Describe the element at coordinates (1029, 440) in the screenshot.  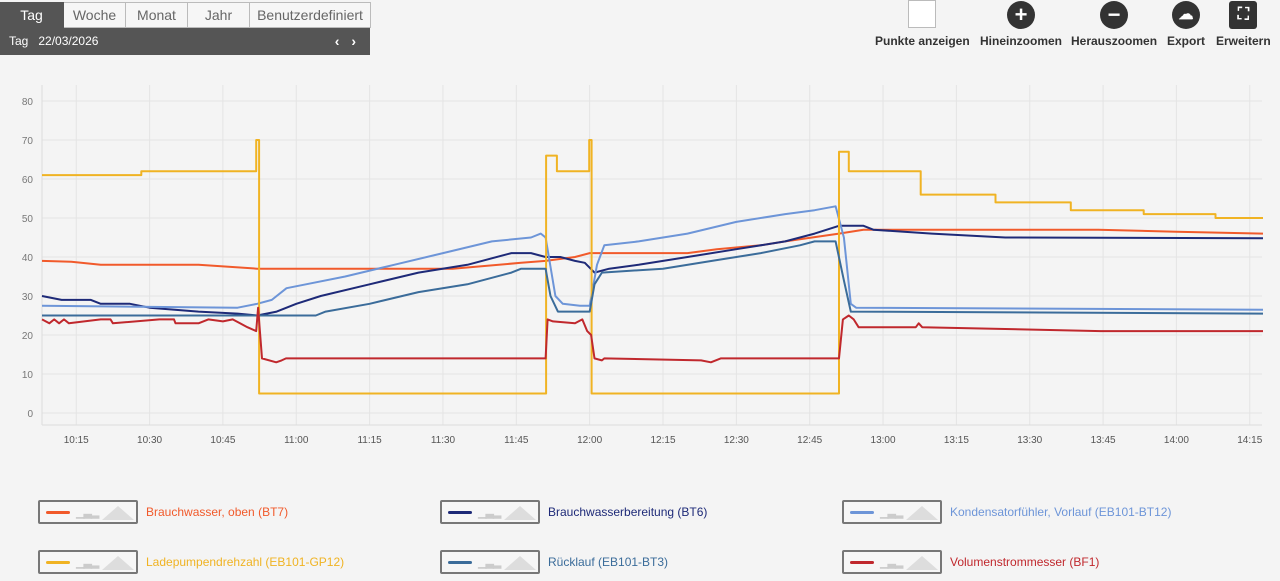
I see `x-tick-label: 13:30` at that location.